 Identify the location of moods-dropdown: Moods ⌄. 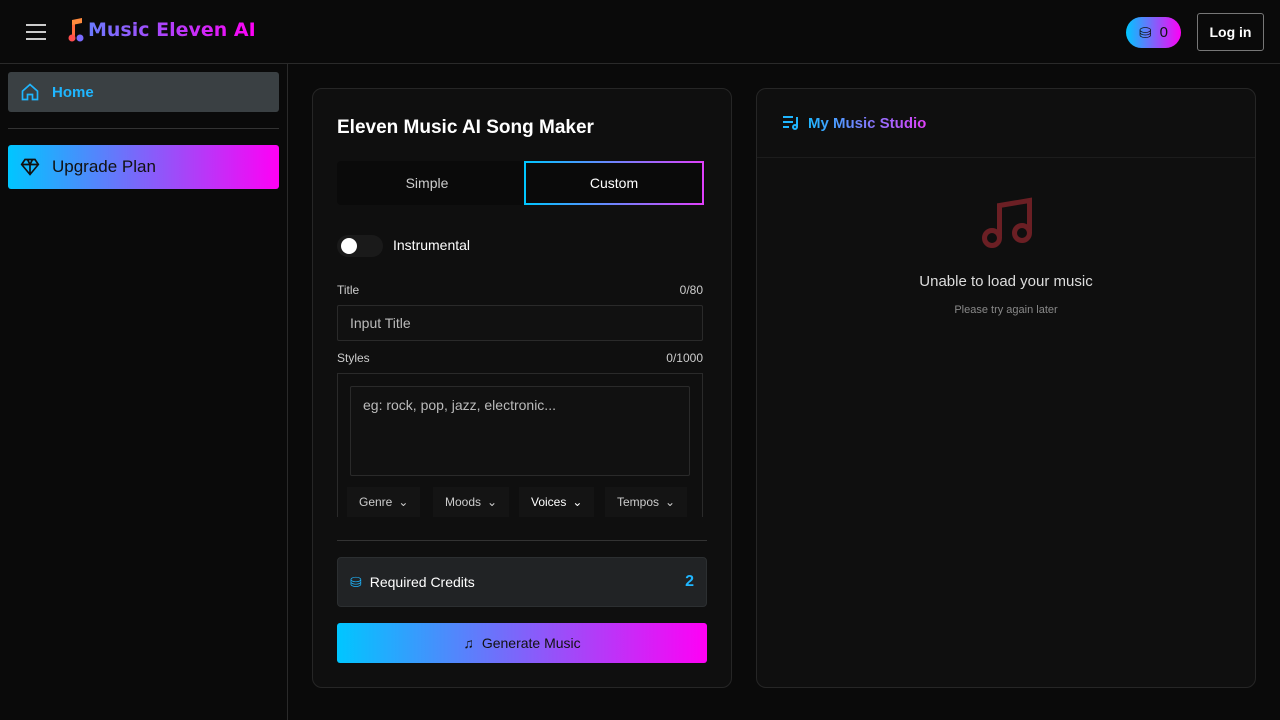
(471, 502).